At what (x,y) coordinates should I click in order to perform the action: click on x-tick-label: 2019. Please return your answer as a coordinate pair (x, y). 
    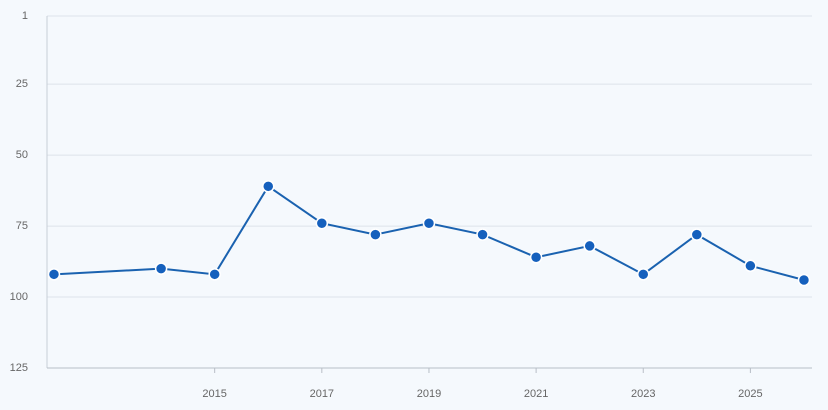
    Looking at the image, I should click on (429, 394).